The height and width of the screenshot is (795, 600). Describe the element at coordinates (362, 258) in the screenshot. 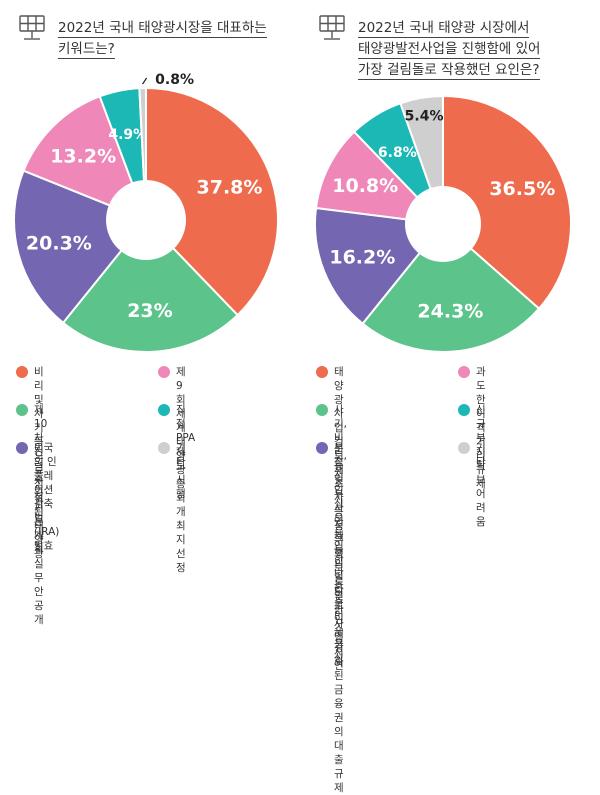

I see `slice-value-label: 16.2%` at that location.